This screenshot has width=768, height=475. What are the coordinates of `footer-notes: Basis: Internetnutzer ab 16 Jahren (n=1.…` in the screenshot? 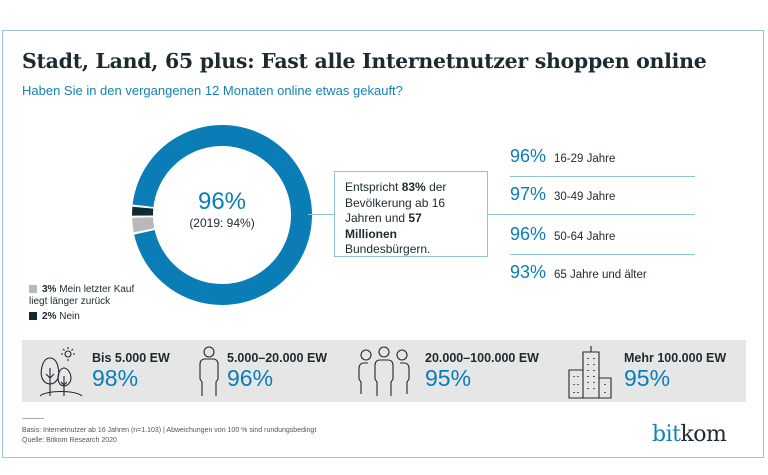 It's located at (169, 436).